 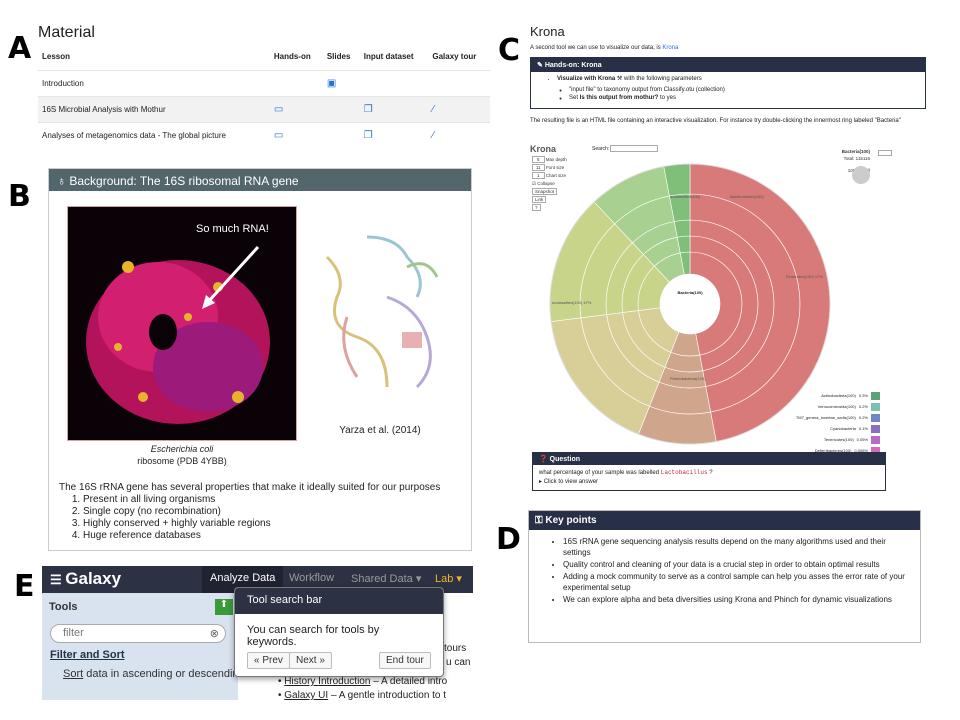 I want to click on galaxy-logo-icon: ☰, so click(x=58, y=579).